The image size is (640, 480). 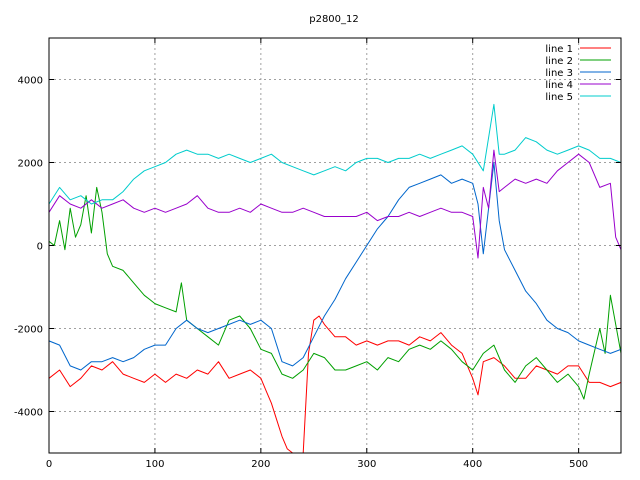 I want to click on y-tick-label: -4000, so click(x=28, y=413).